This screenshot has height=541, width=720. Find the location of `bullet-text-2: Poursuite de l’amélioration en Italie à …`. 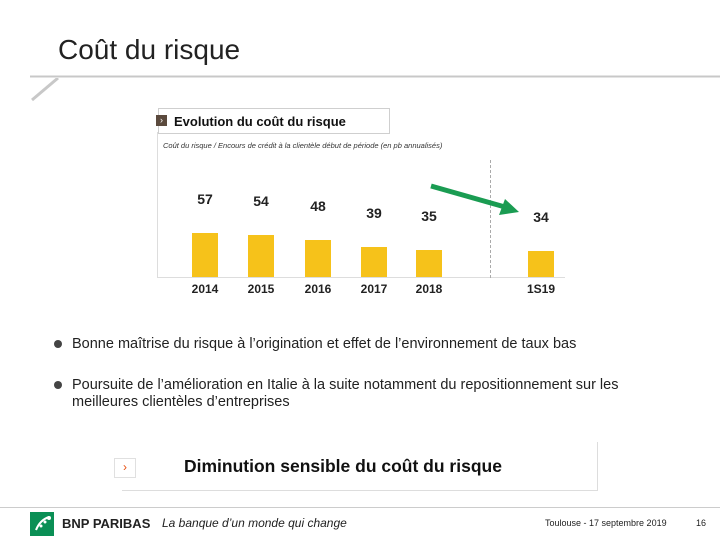

bullet-text-2: Poursuite de l’amélioration en Italie à … is located at coordinates (345, 393).